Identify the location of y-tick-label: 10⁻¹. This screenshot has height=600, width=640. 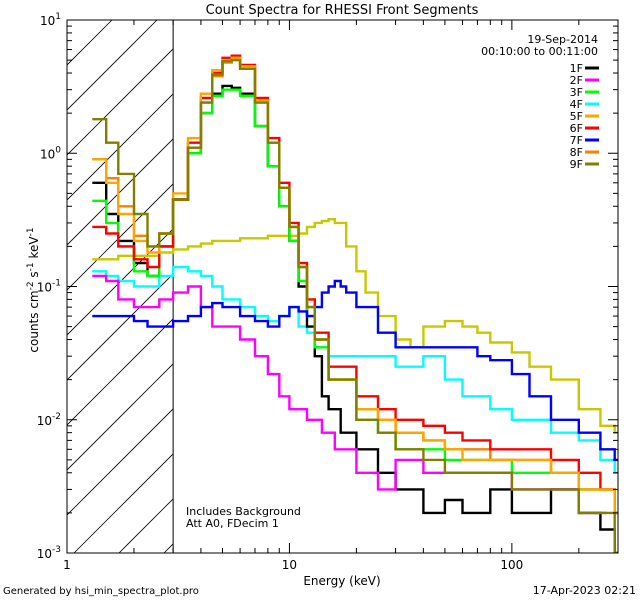
(49, 287).